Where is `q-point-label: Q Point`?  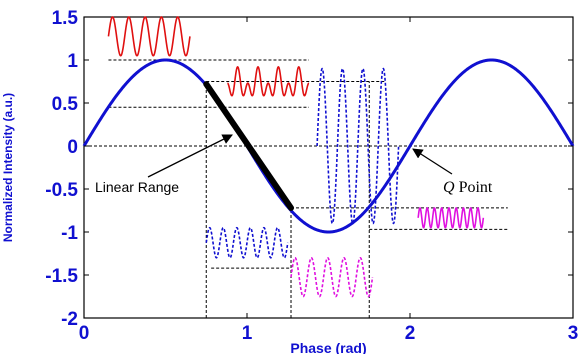 q-point-label: Q Point is located at coordinates (468, 187).